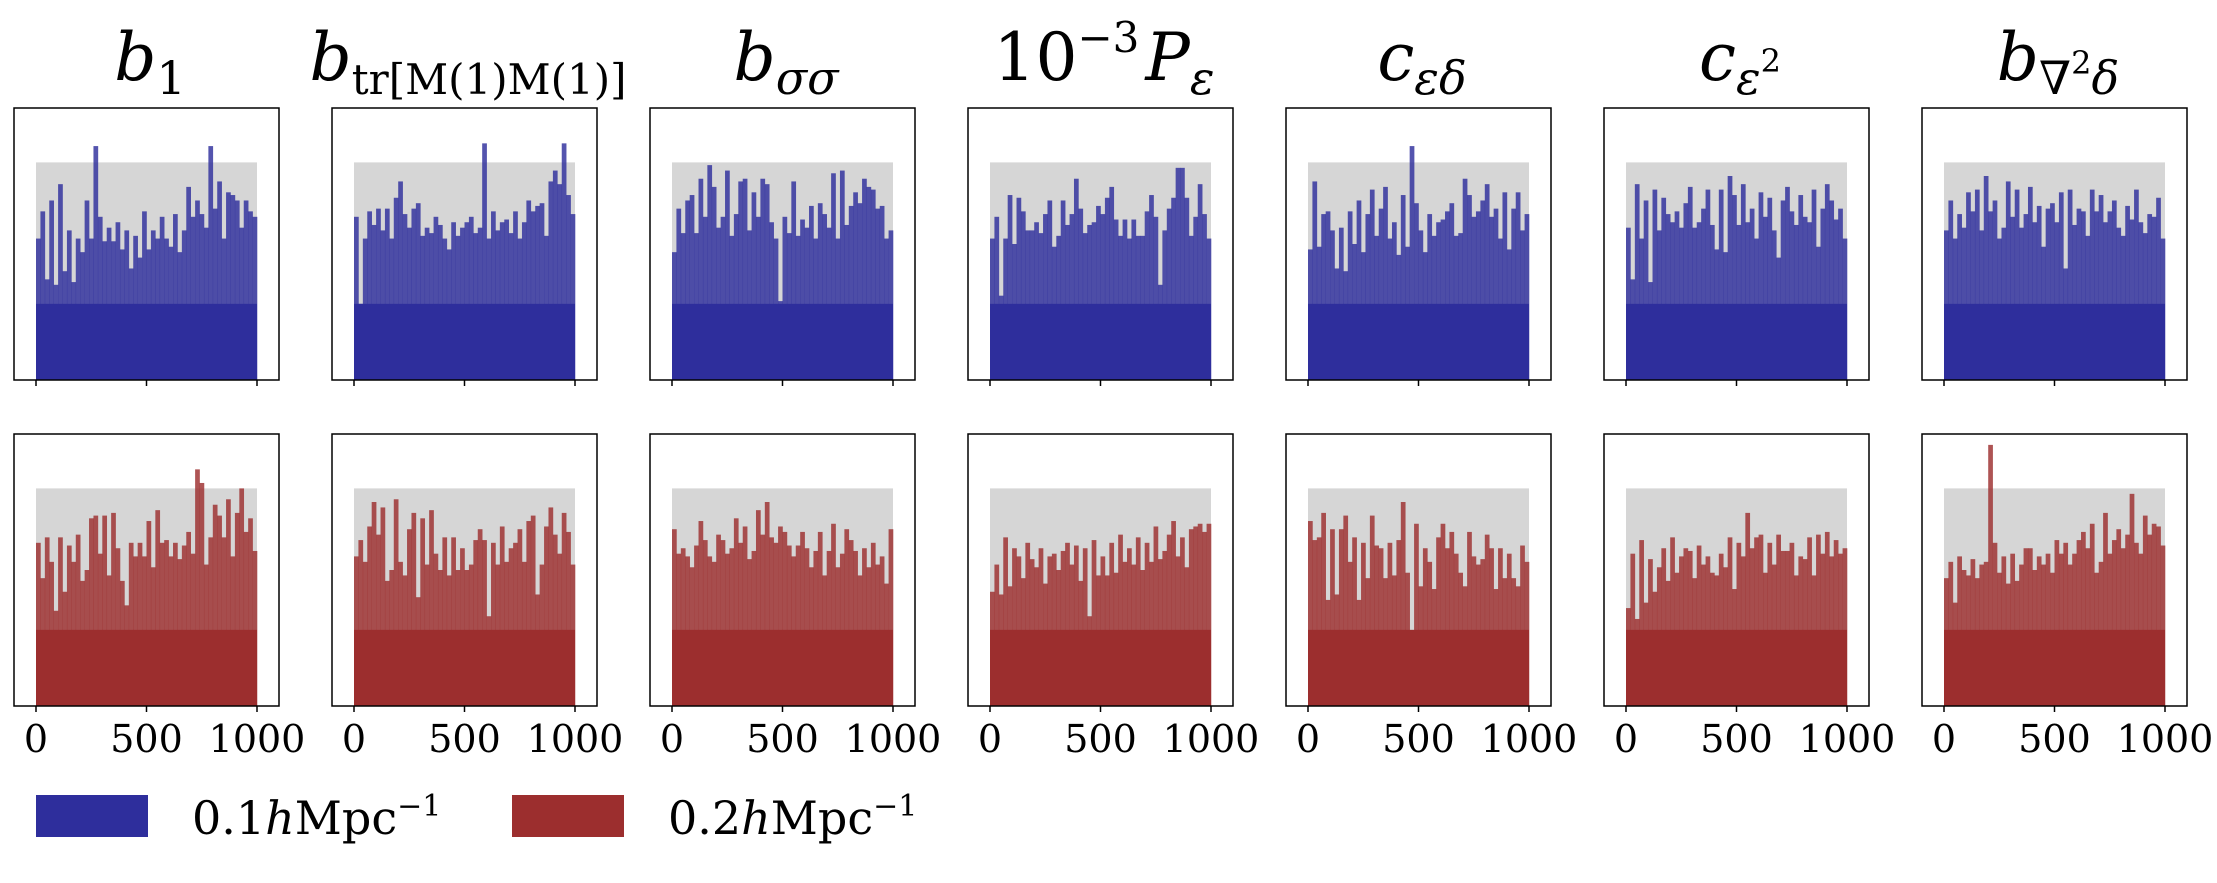 This screenshot has height=883, width=2217. Describe the element at coordinates (2067, 597) in the screenshot. I see `panel-6-row-1: 0 500 1000` at that location.